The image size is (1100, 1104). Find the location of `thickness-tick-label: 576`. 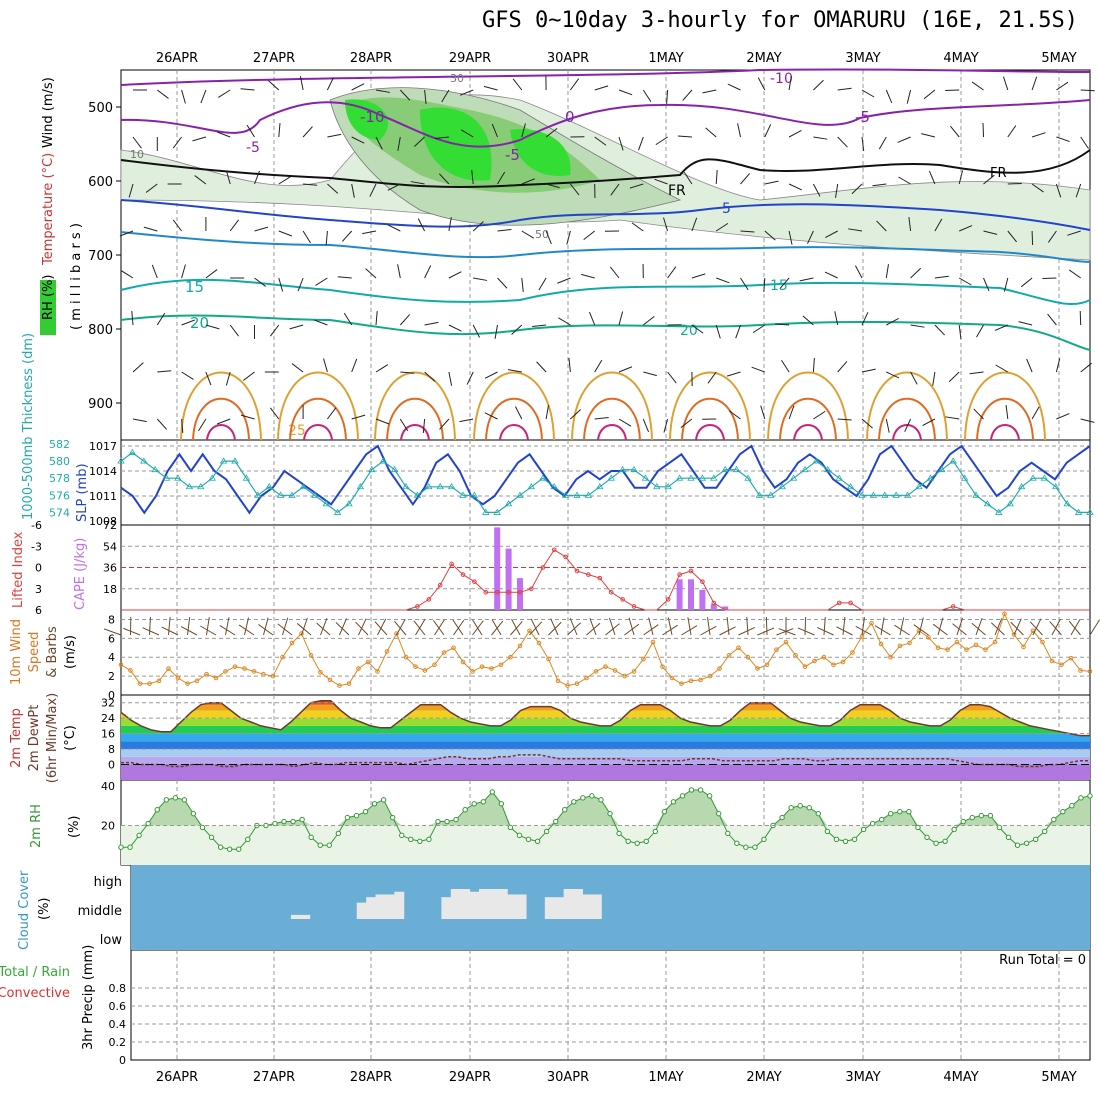

thickness-tick-label: 576 is located at coordinates (59, 495).